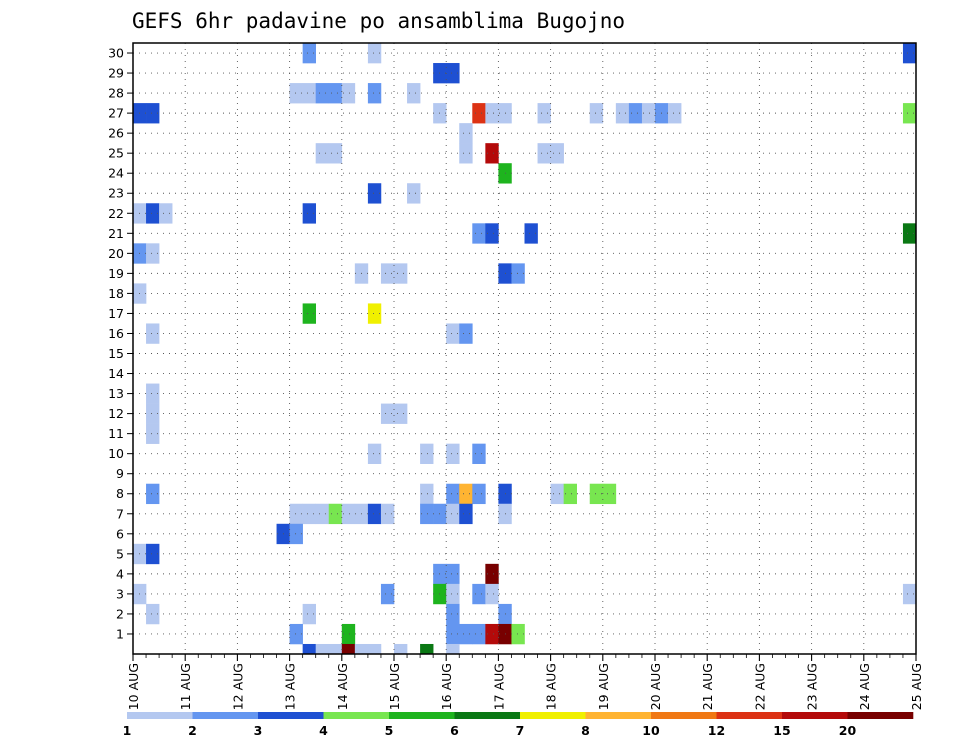 The height and width of the screenshot is (742, 960). I want to click on x-tick-label: 16 AUG, so click(446, 686).